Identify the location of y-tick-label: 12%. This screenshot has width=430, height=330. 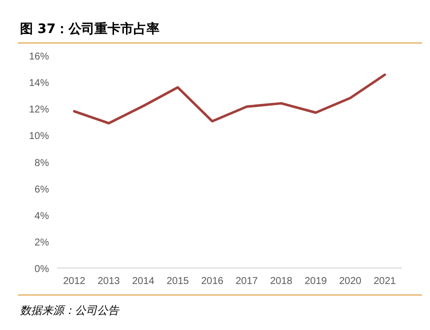
(39, 110).